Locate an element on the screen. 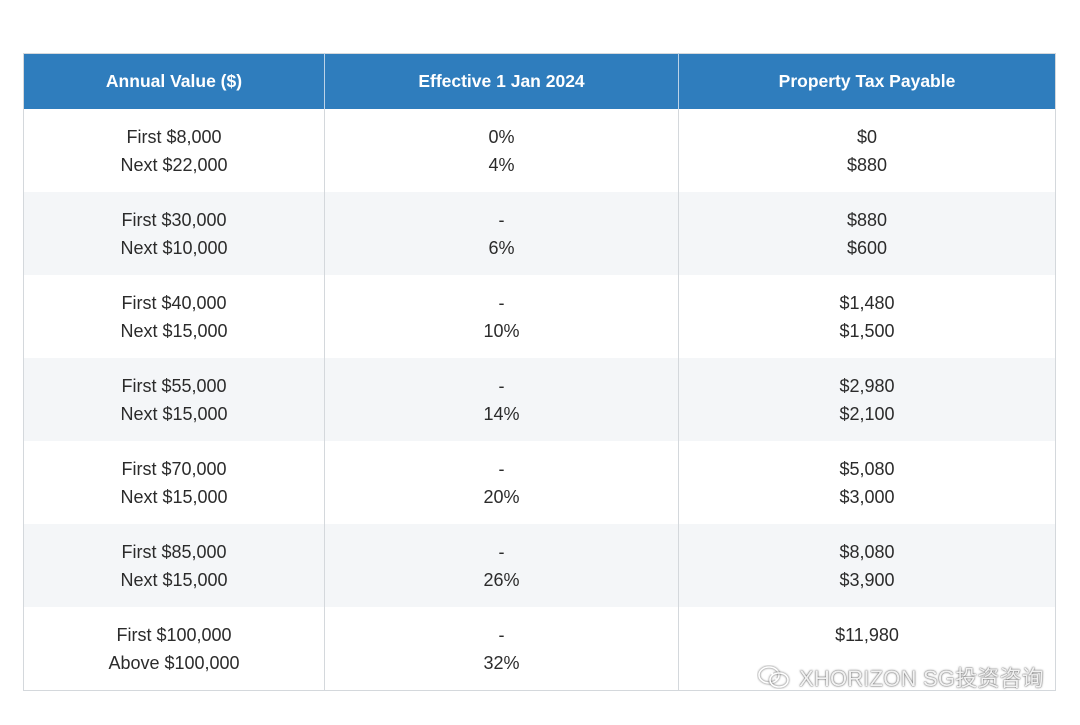 The width and height of the screenshot is (1080, 725). tax-payable-cell: $1,480 $1,500 is located at coordinates (867, 316).